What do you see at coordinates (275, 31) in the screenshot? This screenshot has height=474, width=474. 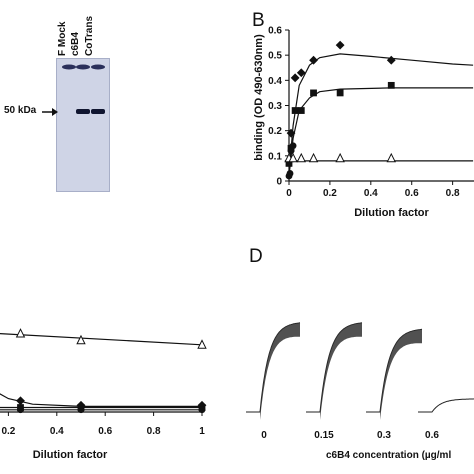 I see `y-tick-label: 0.6` at bounding box center [275, 31].